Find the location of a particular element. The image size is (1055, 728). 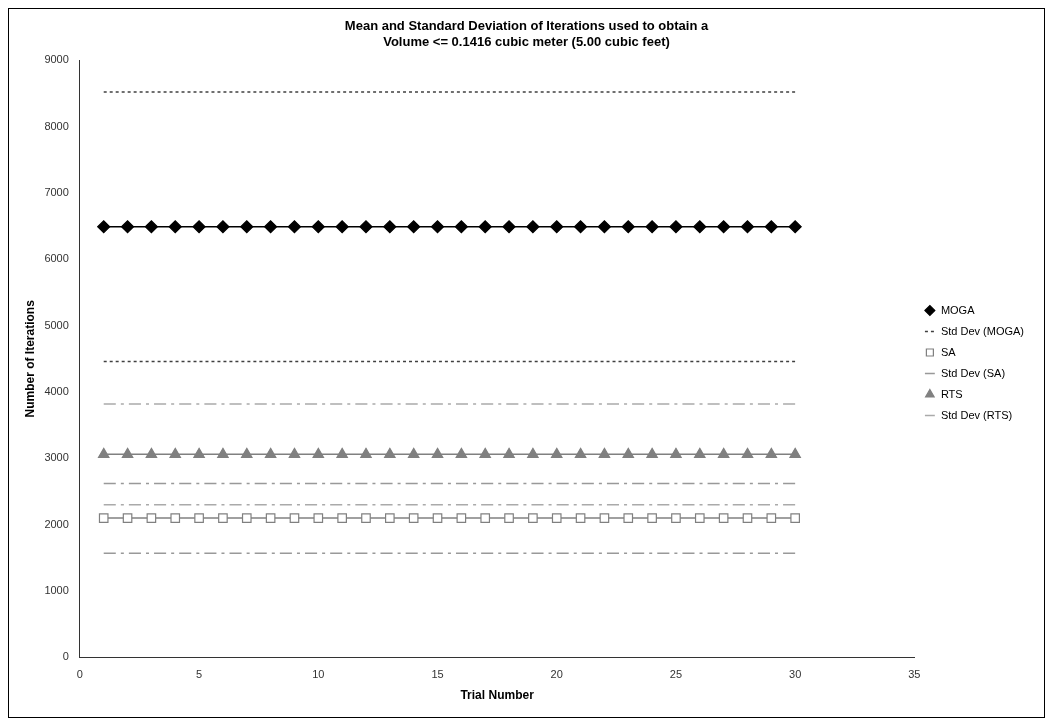

y-tick-label: 9000 is located at coordinates (56, 59).